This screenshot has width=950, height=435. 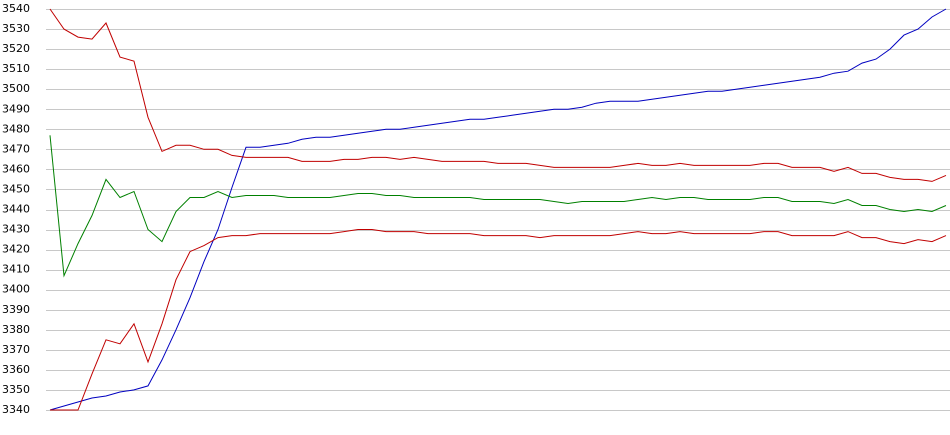 What do you see at coordinates (16, 188) in the screenshot?
I see `y-tick-label: 3450` at bounding box center [16, 188].